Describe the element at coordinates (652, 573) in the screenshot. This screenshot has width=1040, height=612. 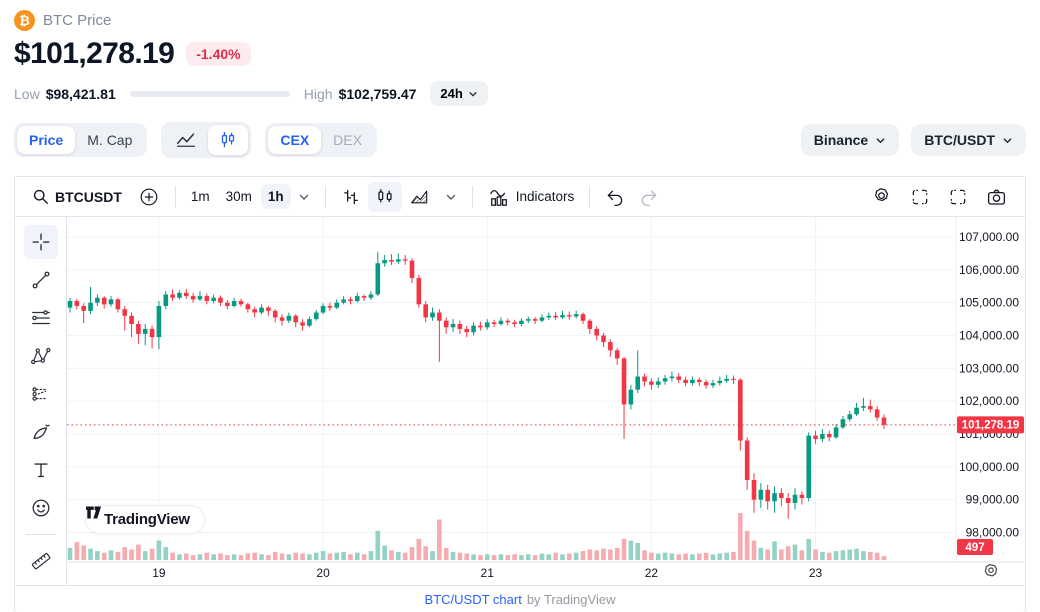
I see `svg-text: 22` at that location.